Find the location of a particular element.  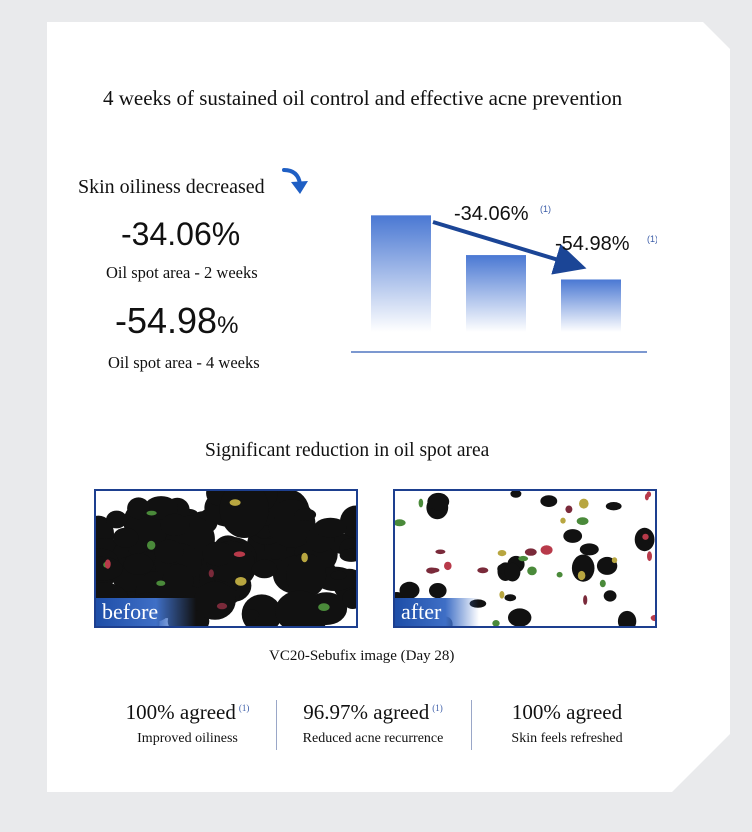

data-label-1: -34.06% is located at coordinates (491, 214).